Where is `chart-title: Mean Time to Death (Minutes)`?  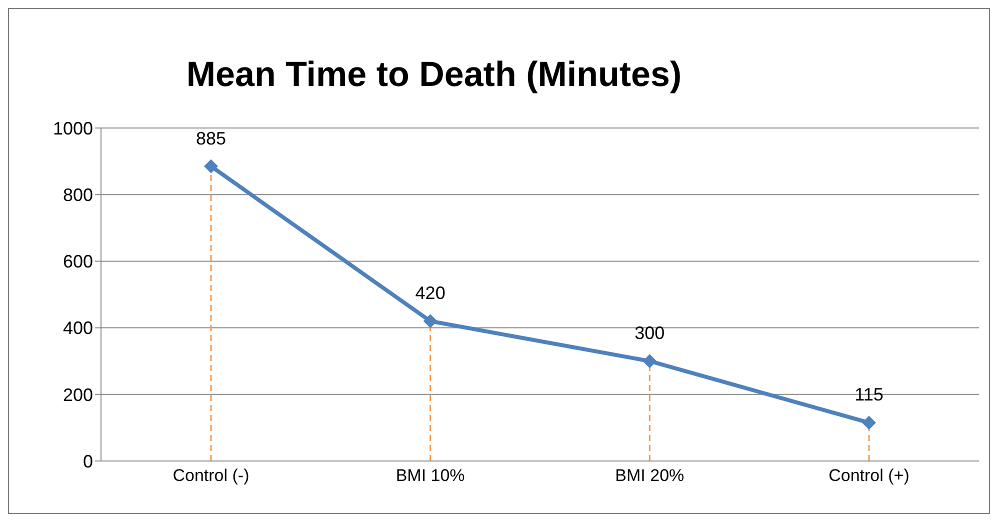 chart-title: Mean Time to Death (Minutes) is located at coordinates (434, 75).